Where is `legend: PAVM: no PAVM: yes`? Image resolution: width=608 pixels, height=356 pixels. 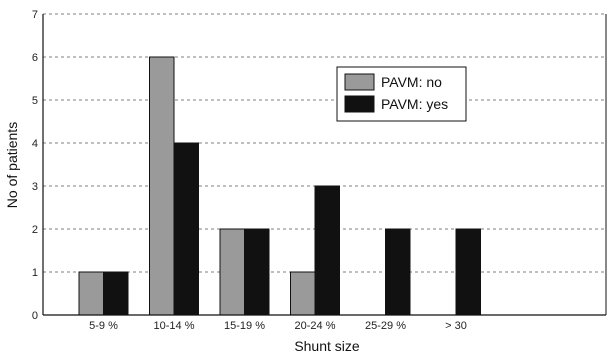 legend: PAVM: no PAVM: yes is located at coordinates (401, 94).